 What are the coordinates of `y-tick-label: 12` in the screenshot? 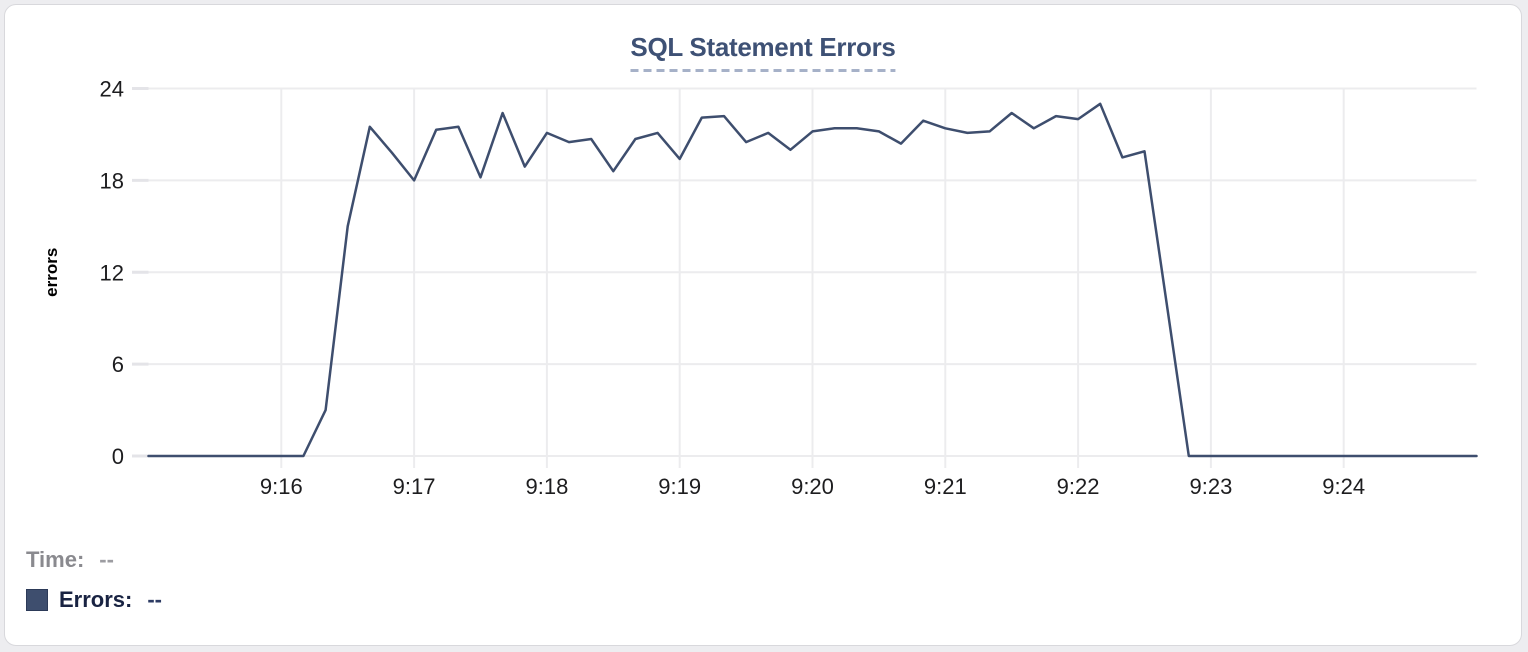 It's located at (112, 272).